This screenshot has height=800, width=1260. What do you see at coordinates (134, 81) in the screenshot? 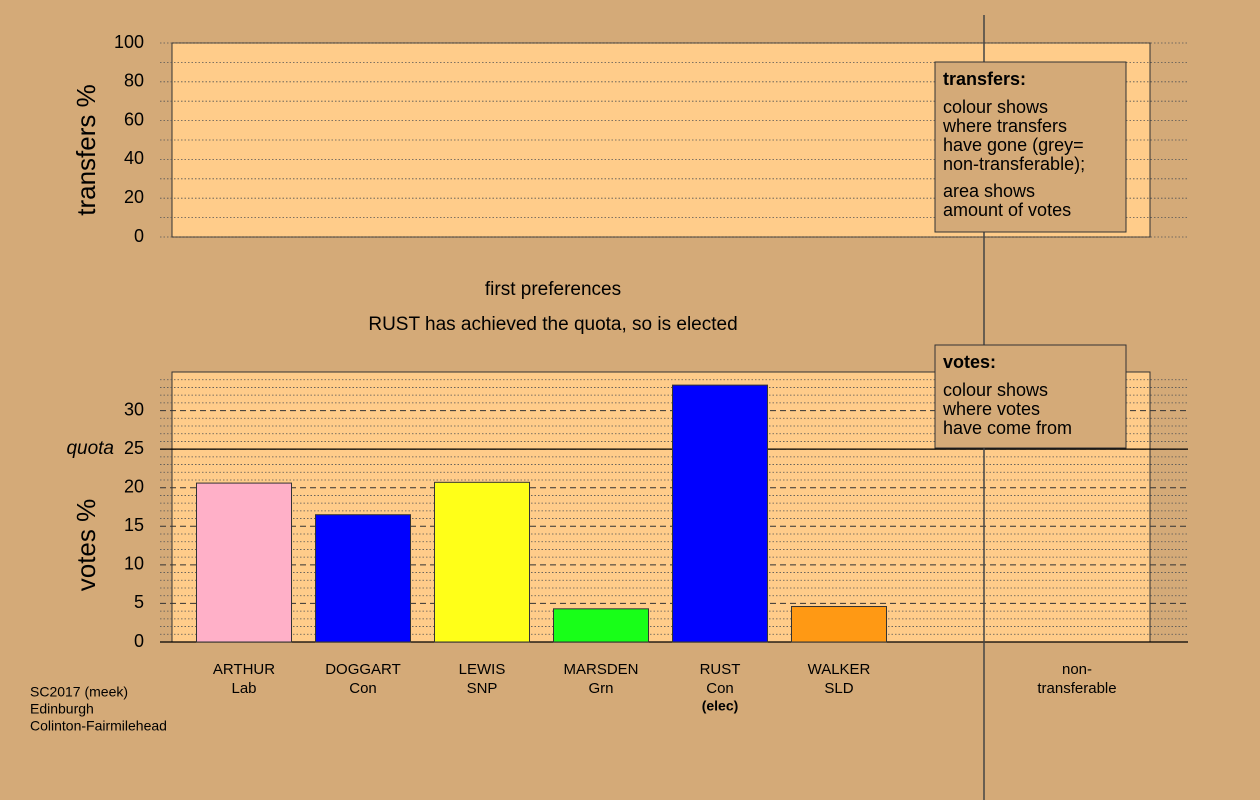
I see `y-tick-label: 80` at bounding box center [134, 81].